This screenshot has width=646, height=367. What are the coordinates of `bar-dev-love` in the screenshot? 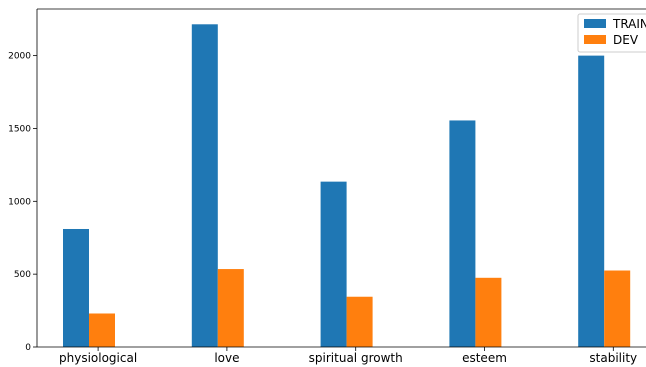 It's located at (230, 308).